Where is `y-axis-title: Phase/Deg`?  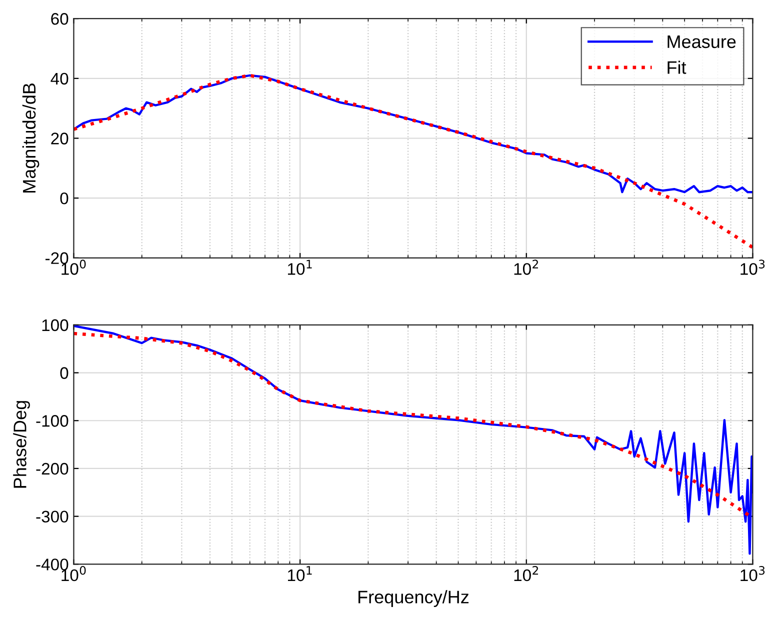
y-axis-title: Phase/Deg is located at coordinates (21, 444).